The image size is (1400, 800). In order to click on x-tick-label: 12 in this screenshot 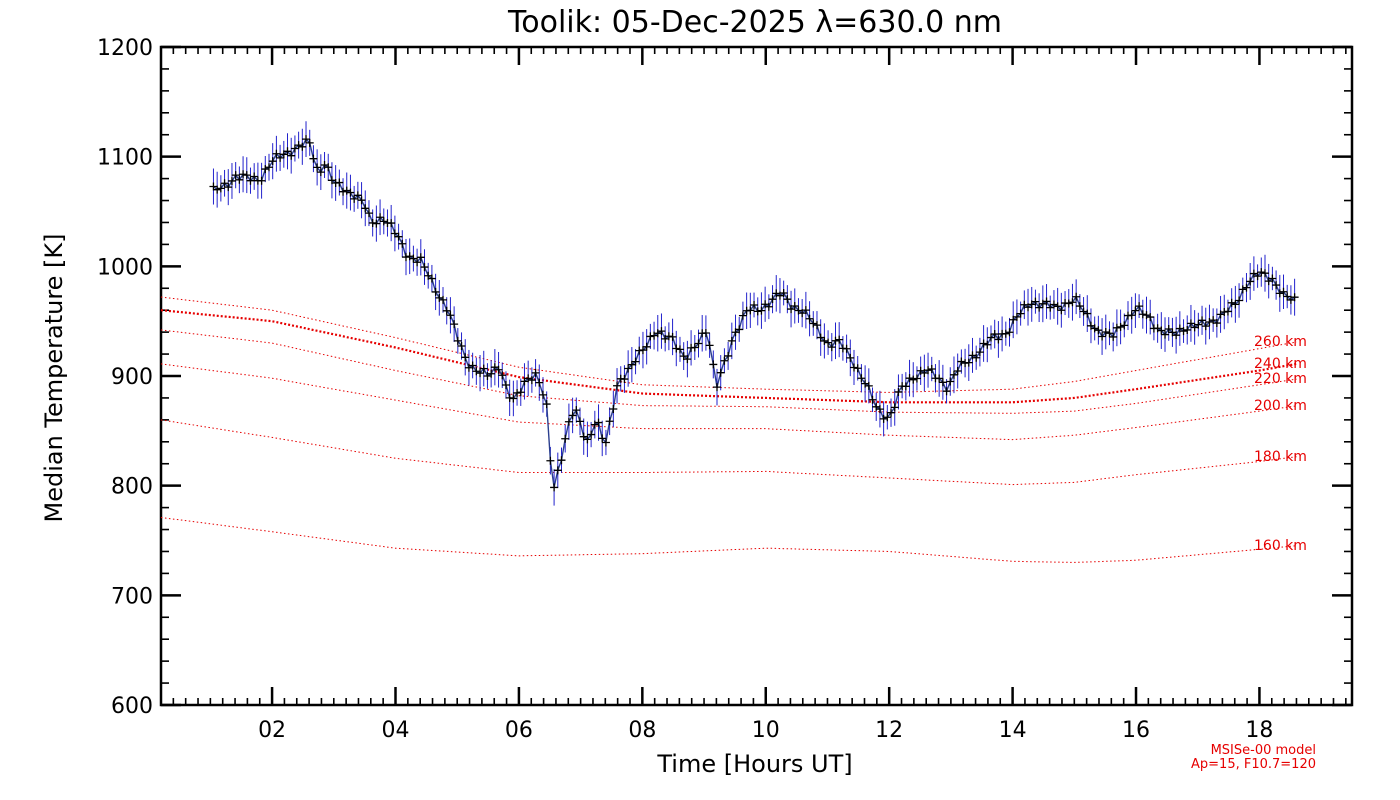, I will do `click(889, 730)`.